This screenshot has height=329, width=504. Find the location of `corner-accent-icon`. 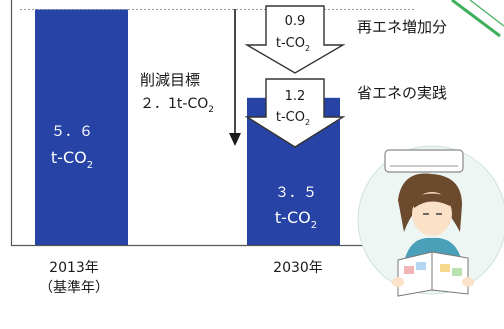

corner-accent-icon is located at coordinates (477, 19).